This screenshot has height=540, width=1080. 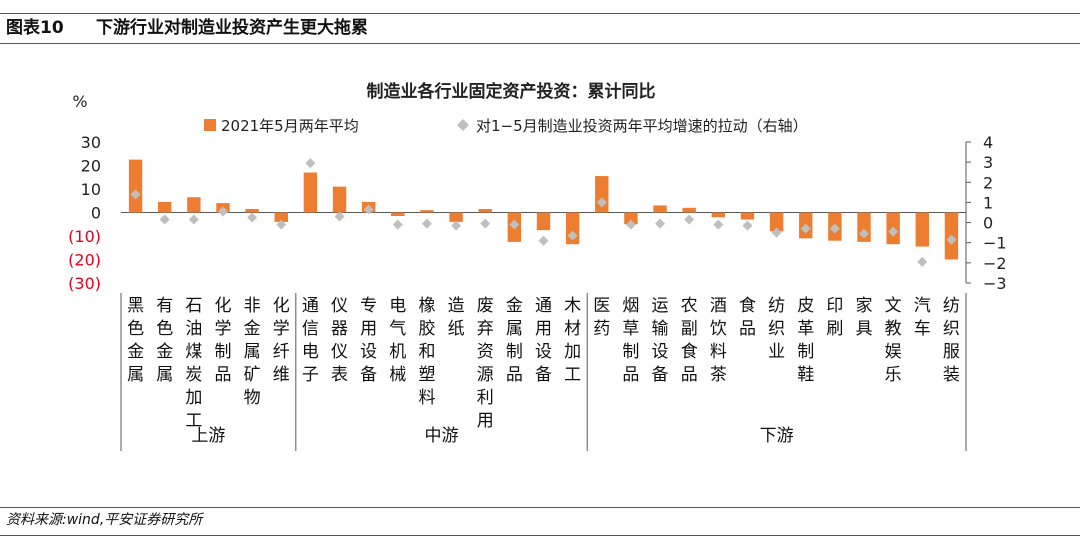 I want to click on bar-农副食品, so click(x=689, y=210).